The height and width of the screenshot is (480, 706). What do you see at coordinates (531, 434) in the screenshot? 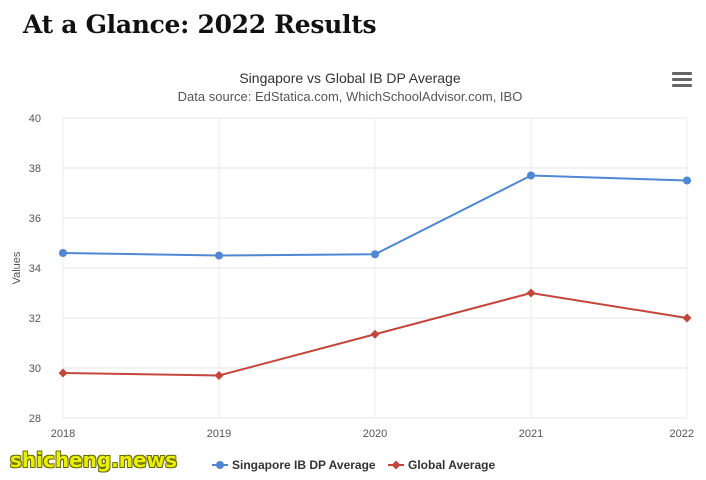
I see `x-tick-label: 2021` at bounding box center [531, 434].